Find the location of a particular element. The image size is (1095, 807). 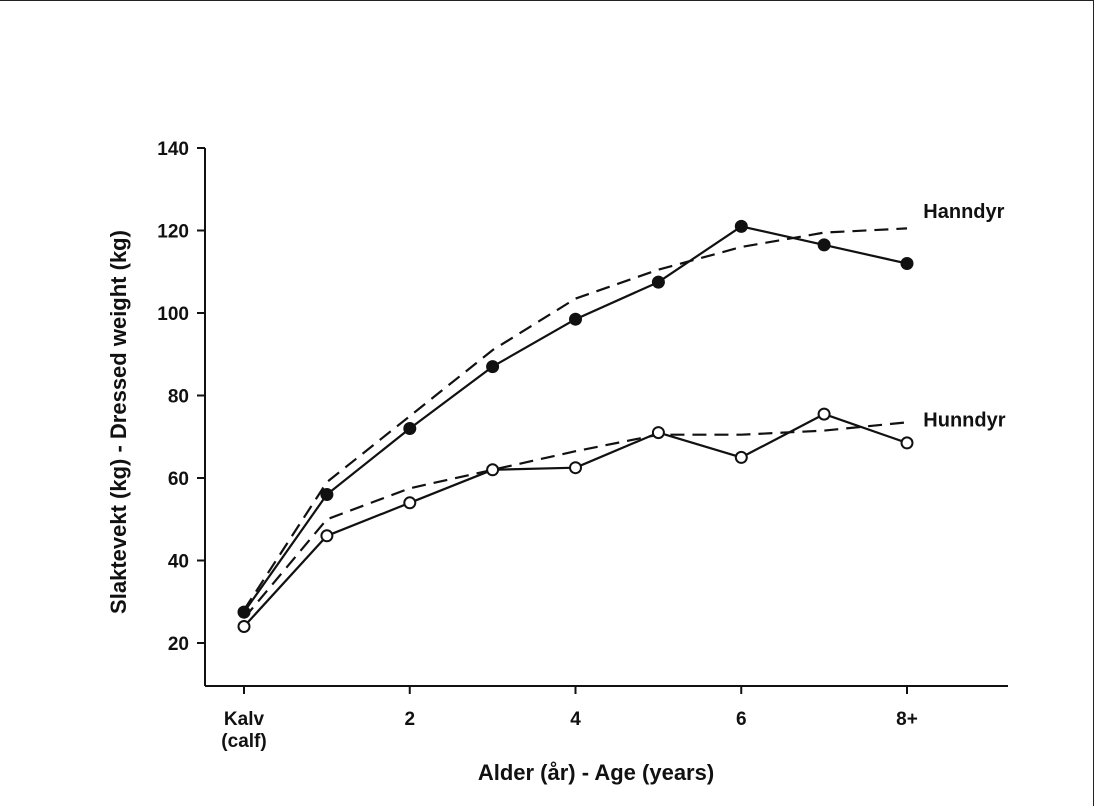

x-tick-label: 2 is located at coordinates (409, 719).